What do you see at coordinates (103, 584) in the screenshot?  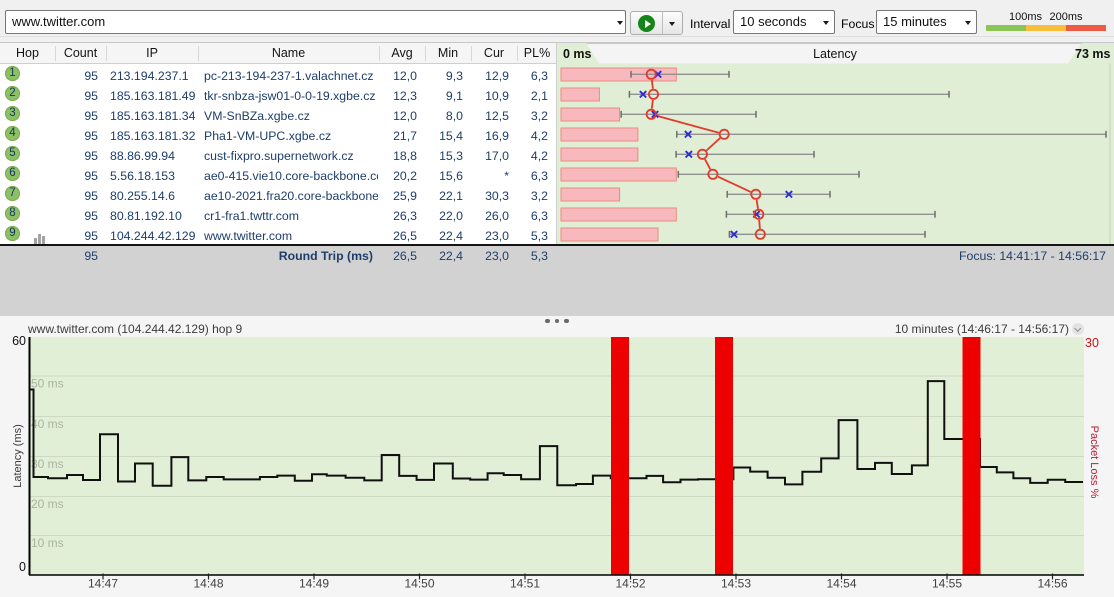 I see `svg-text: 14:47` at bounding box center [103, 584].